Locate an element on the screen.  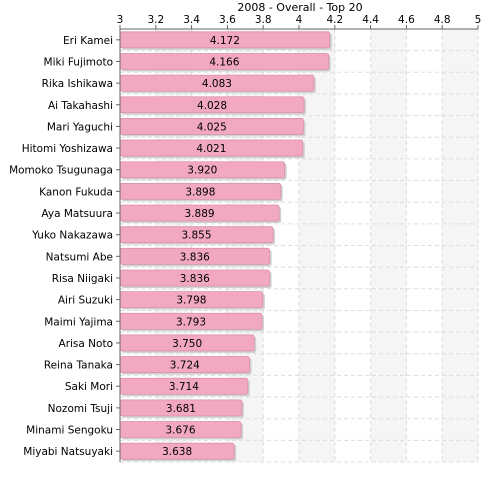
y-category-label: Reina Tanaka is located at coordinates (78, 366).